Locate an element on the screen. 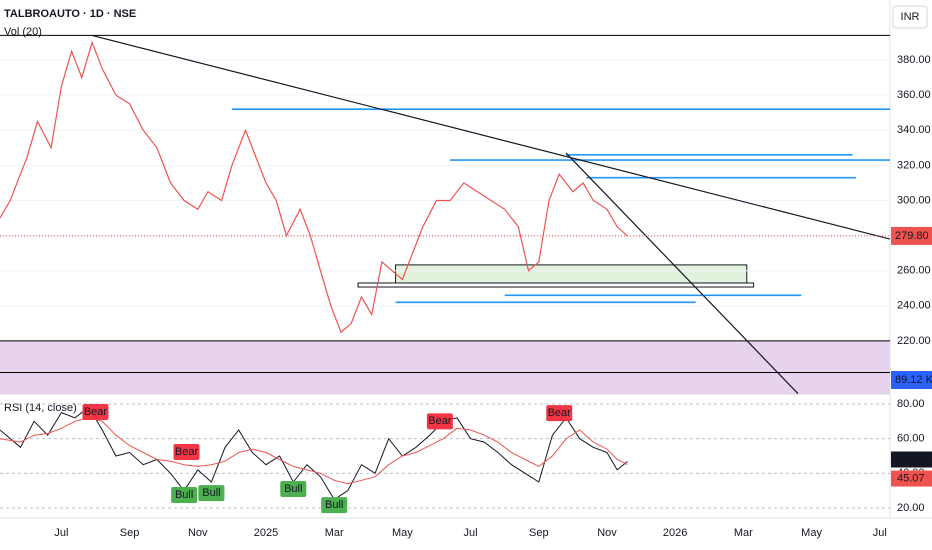 This screenshot has width=932, height=550. rsi-last-label: 46.83 is located at coordinates (911, 459).